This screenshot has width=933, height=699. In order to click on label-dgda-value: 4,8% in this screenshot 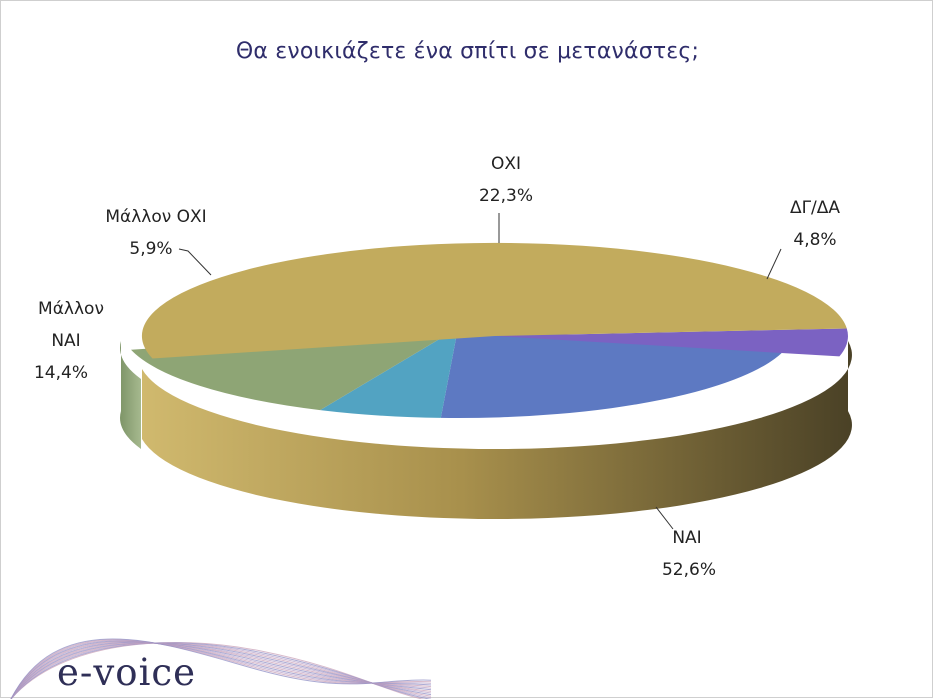, I will do `click(814, 240)`.